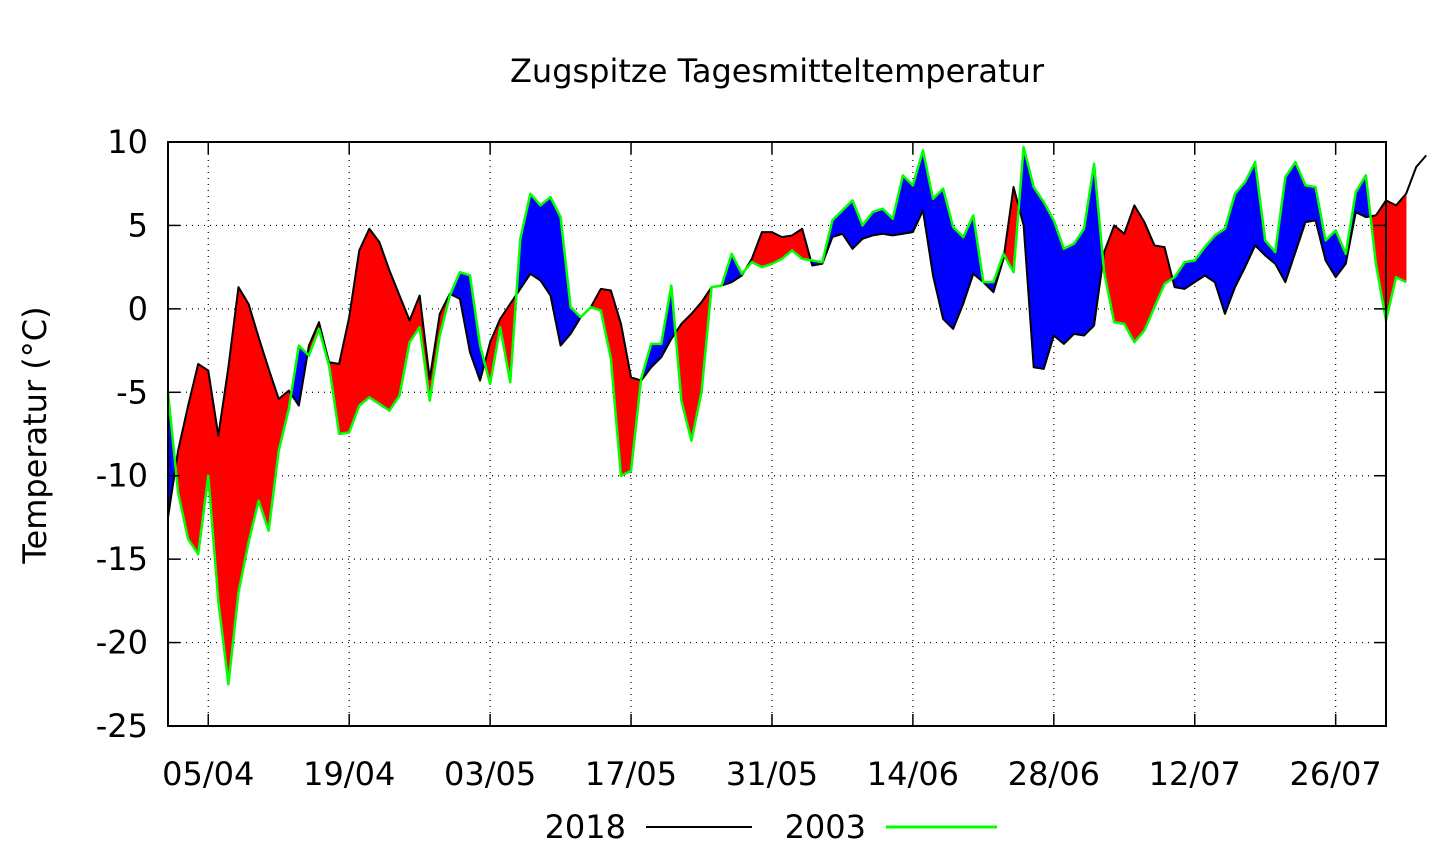 The height and width of the screenshot is (866, 1447). What do you see at coordinates (777, 71) in the screenshot?
I see `chart-title: Zugspitze Tagesmitteltemperatur` at bounding box center [777, 71].